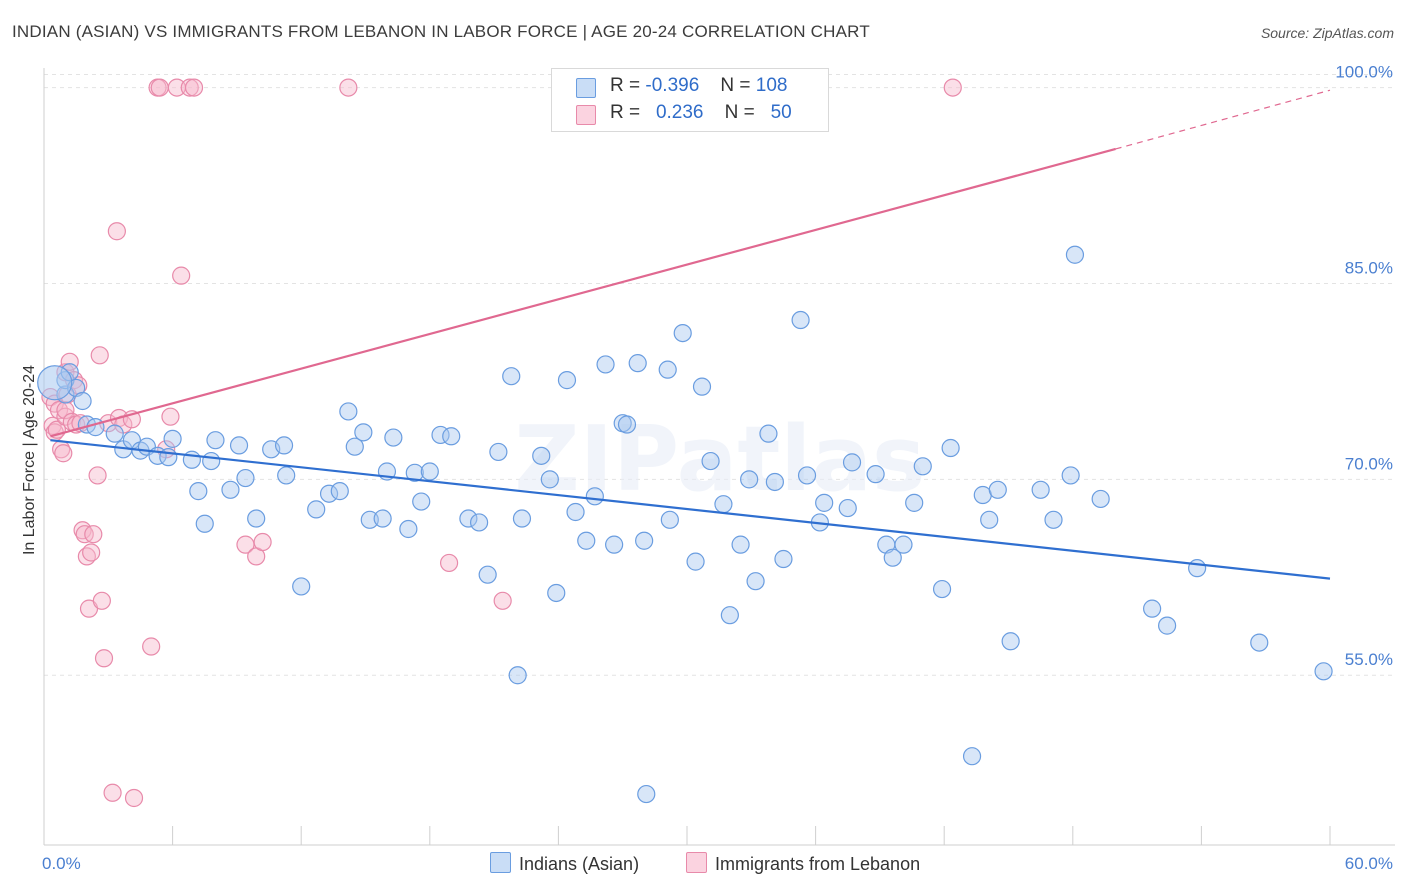  Describe the element at coordinates (719, 459) in the screenshot. I see `watermark: ZIPatlas` at that location.